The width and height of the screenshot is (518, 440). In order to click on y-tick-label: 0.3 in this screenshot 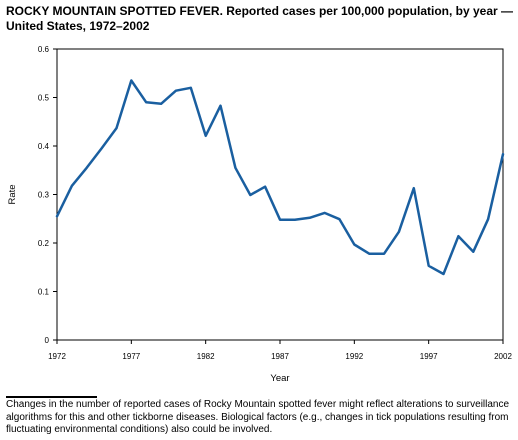, I will do `click(44, 195)`.